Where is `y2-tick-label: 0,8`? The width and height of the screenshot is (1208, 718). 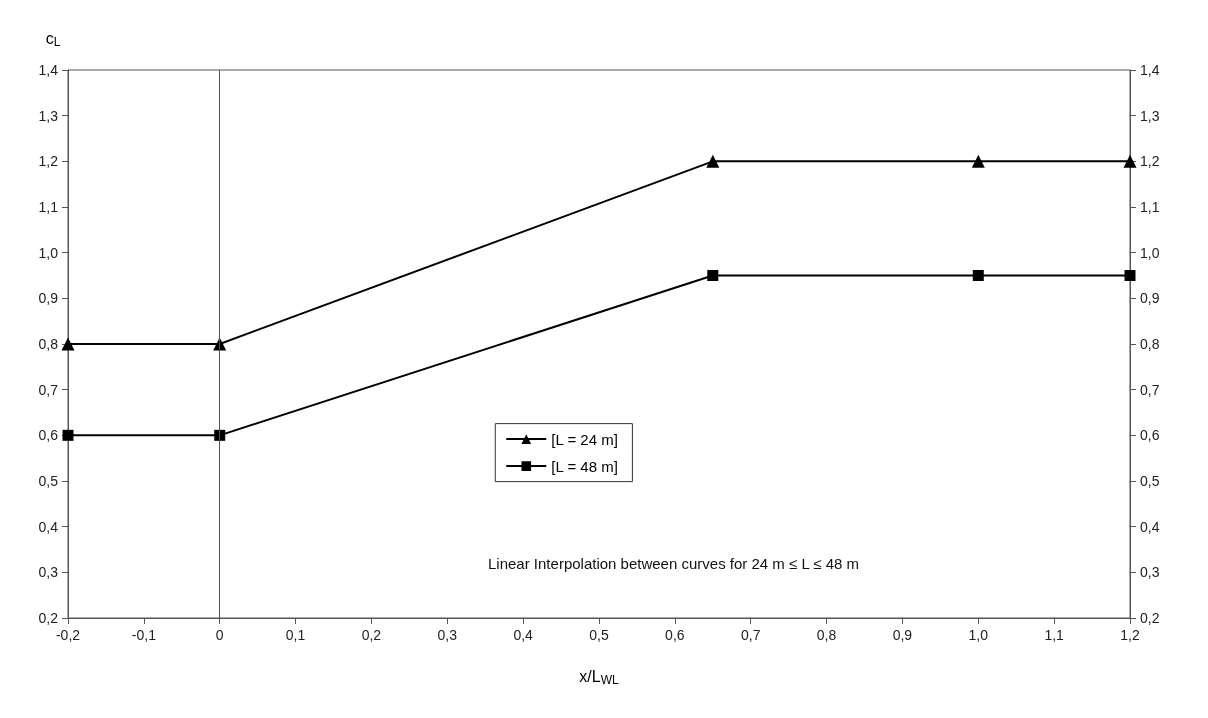
y2-tick-label: 0,8 is located at coordinates (1150, 344).